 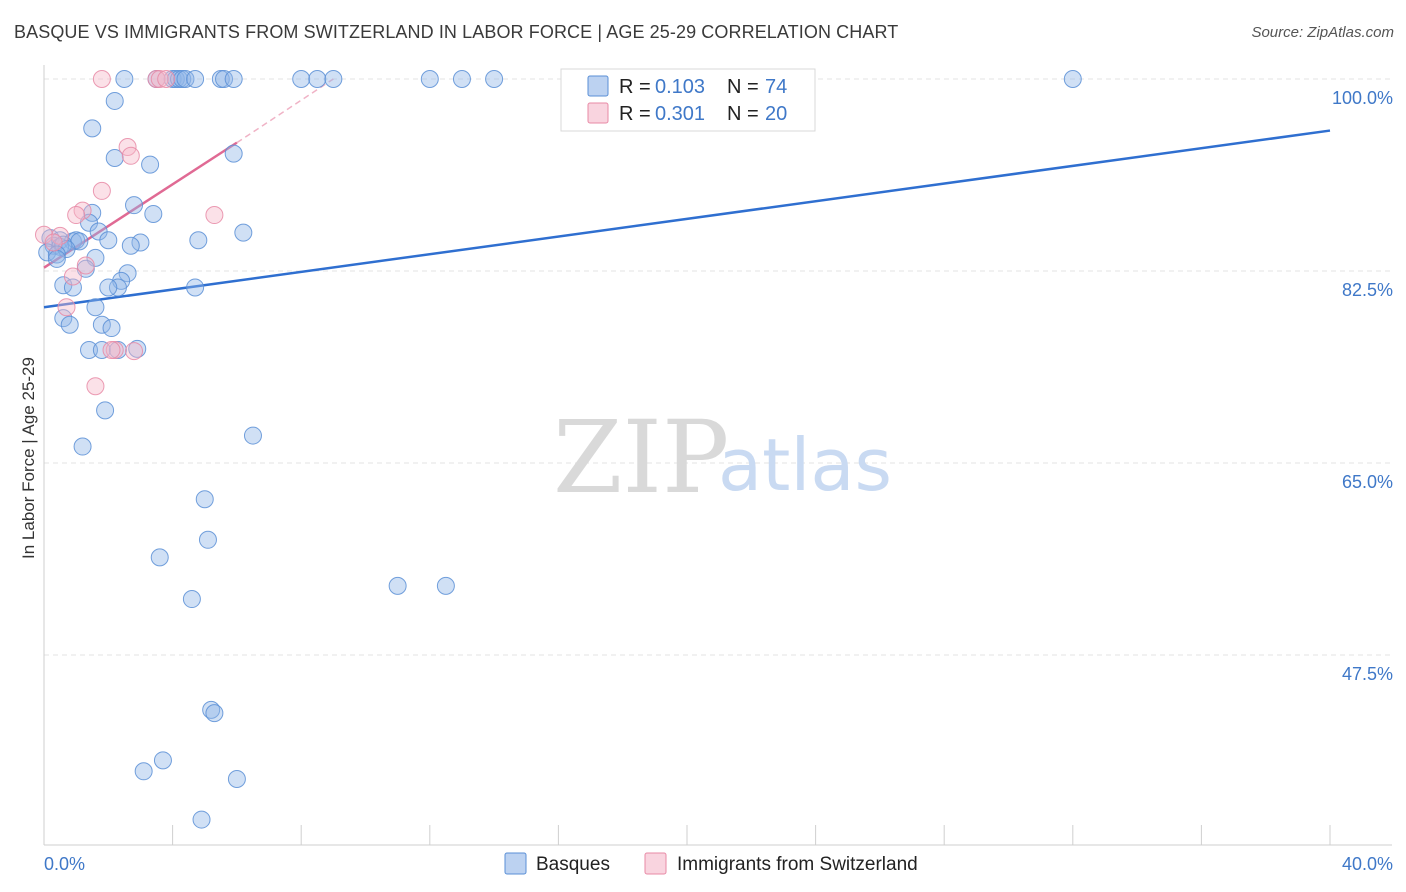 What do you see at coordinates (598, 86) in the screenshot?
I see `legend-swatch-basques` at bounding box center [598, 86].